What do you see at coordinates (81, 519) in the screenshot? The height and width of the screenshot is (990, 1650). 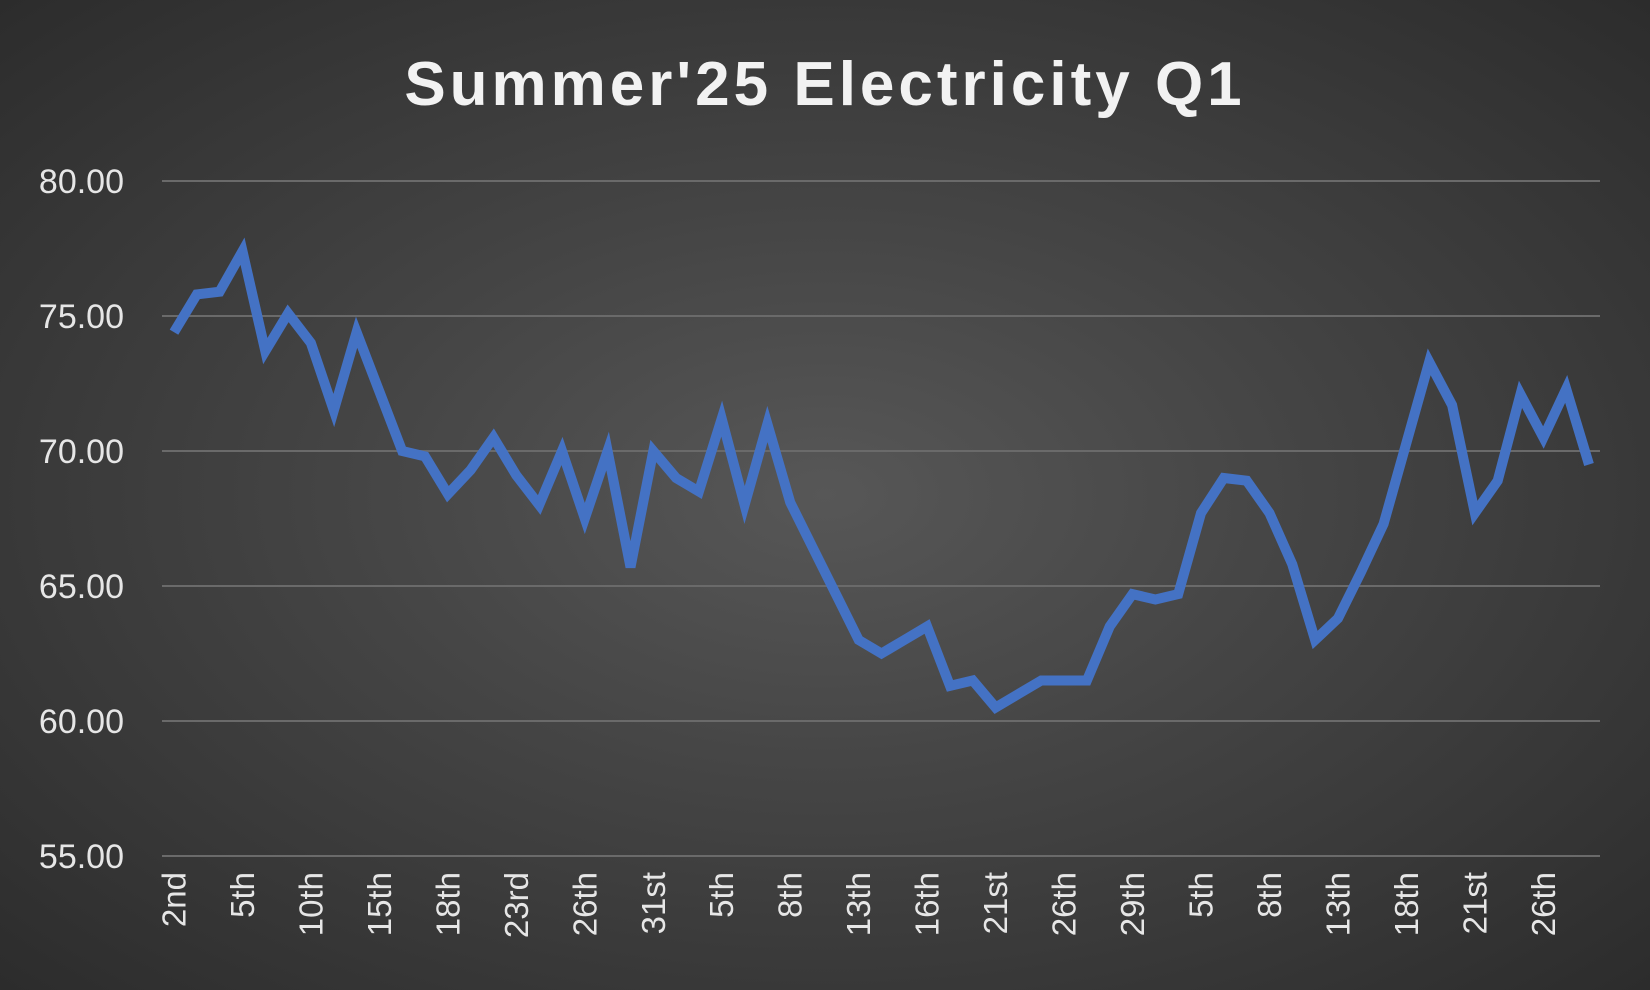 I see `y-axis-ticks: 80.00 75.00 70.00 65.00 60.00 55.00` at bounding box center [81, 519].